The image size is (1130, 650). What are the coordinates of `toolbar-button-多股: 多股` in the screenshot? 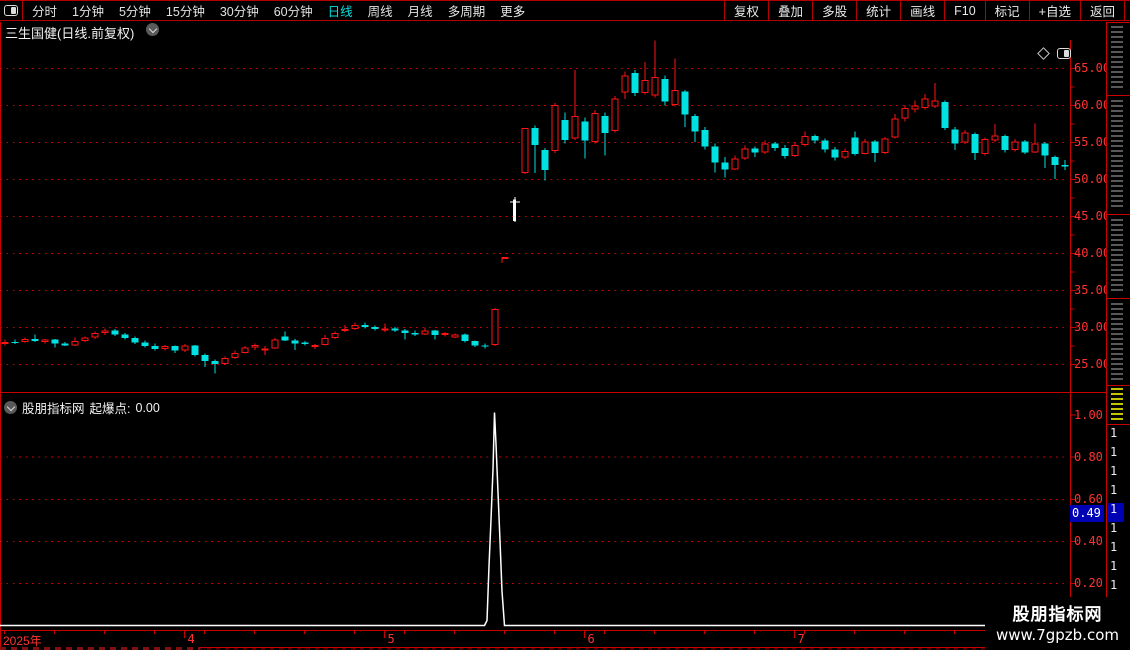 It's located at (834, 10).